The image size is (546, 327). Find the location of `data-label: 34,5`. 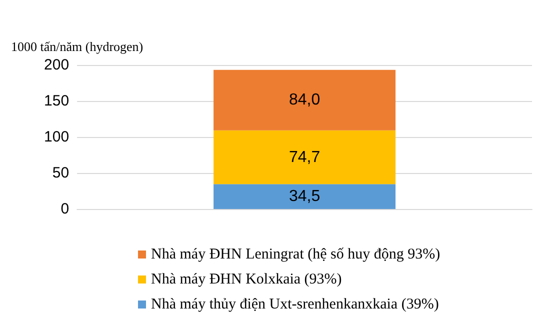

data-label: 34,5 is located at coordinates (304, 197).